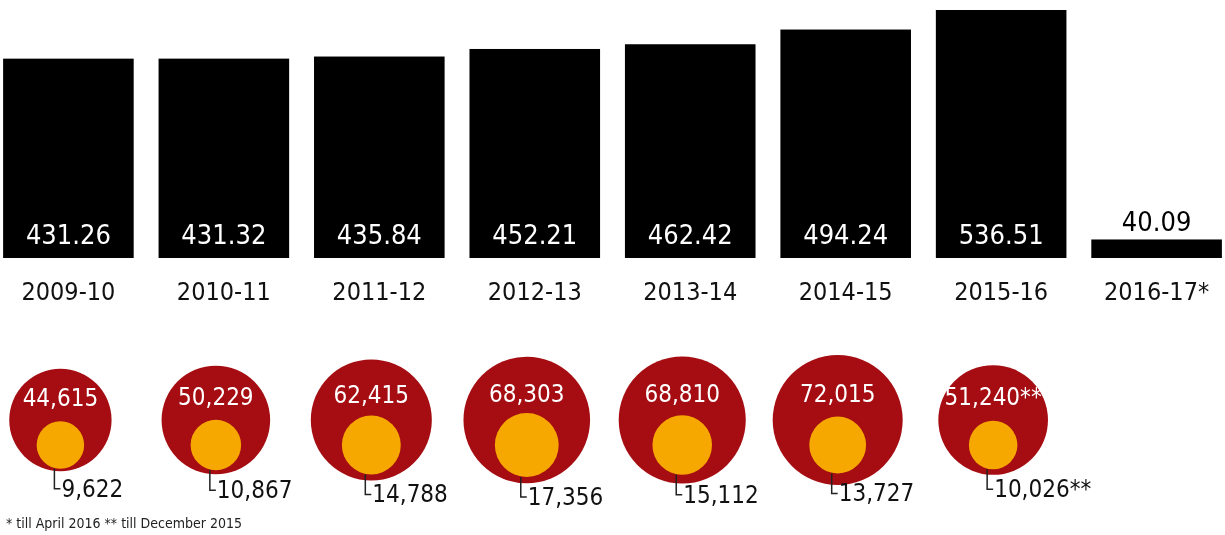 The height and width of the screenshot is (535, 1225). I want to click on data-label: 10,026**, so click(1043, 489).